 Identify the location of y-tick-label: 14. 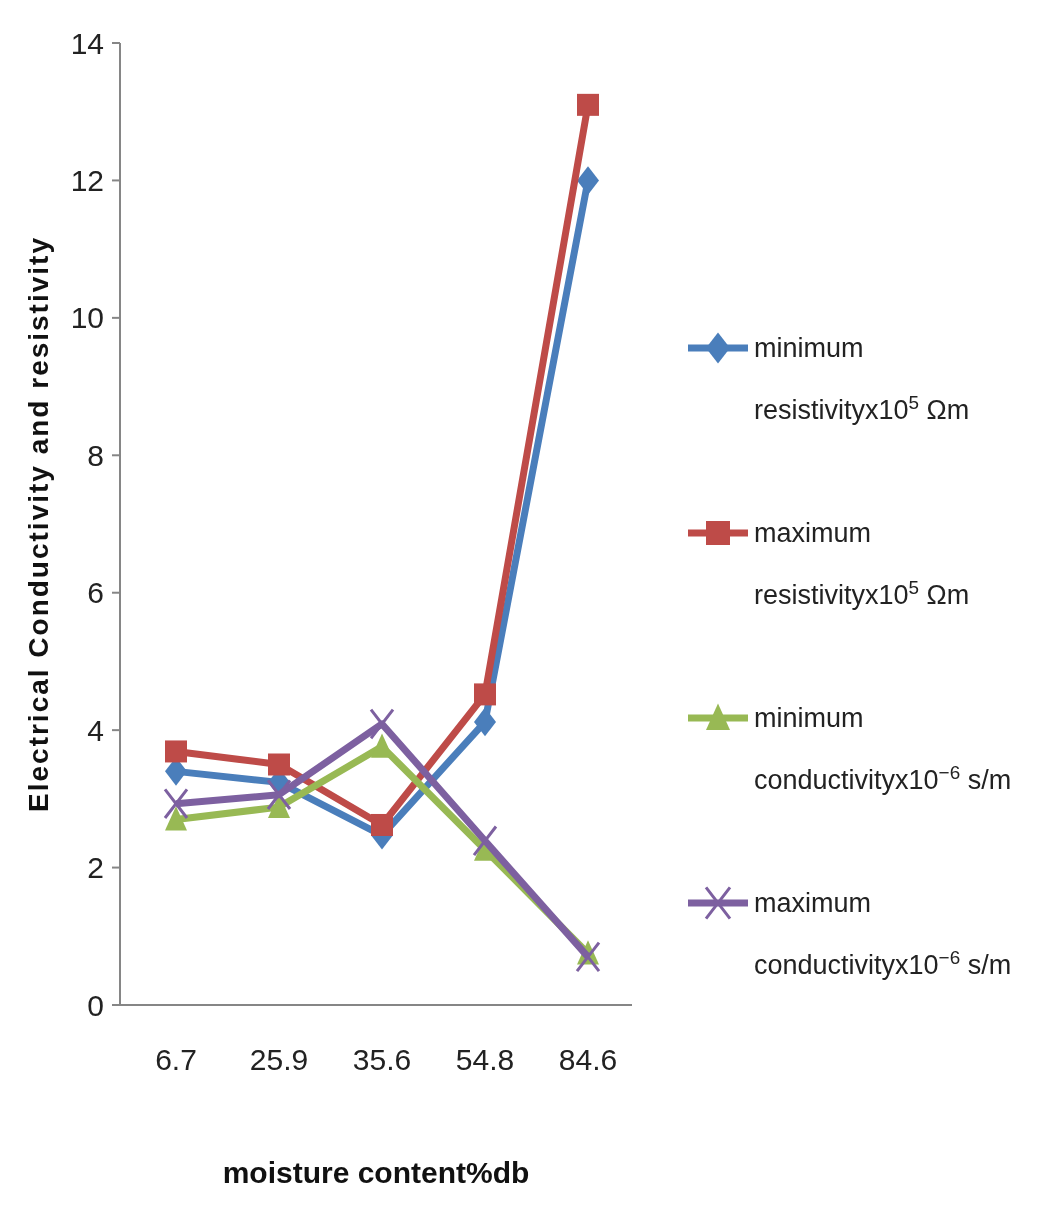
(87, 43).